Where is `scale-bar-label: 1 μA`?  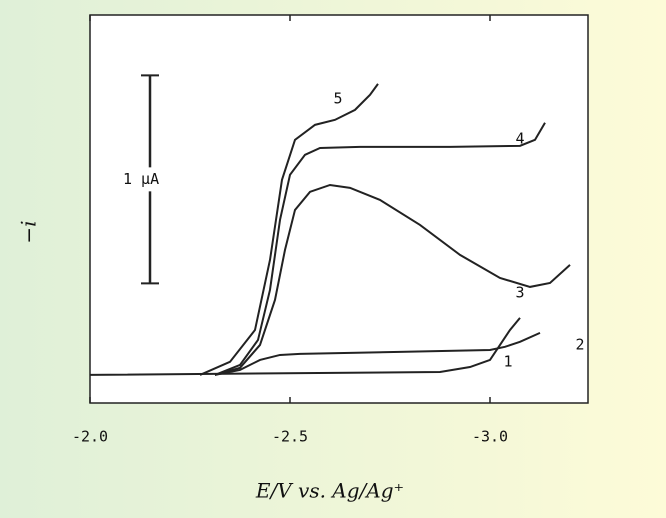
scale-bar-label: 1 μA is located at coordinates (141, 179).